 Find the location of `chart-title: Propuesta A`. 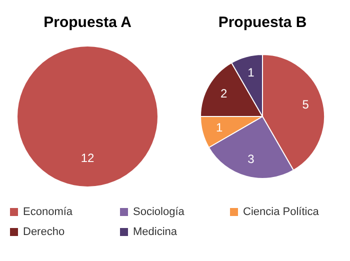

chart-title: Propuesta A is located at coordinates (88, 23).